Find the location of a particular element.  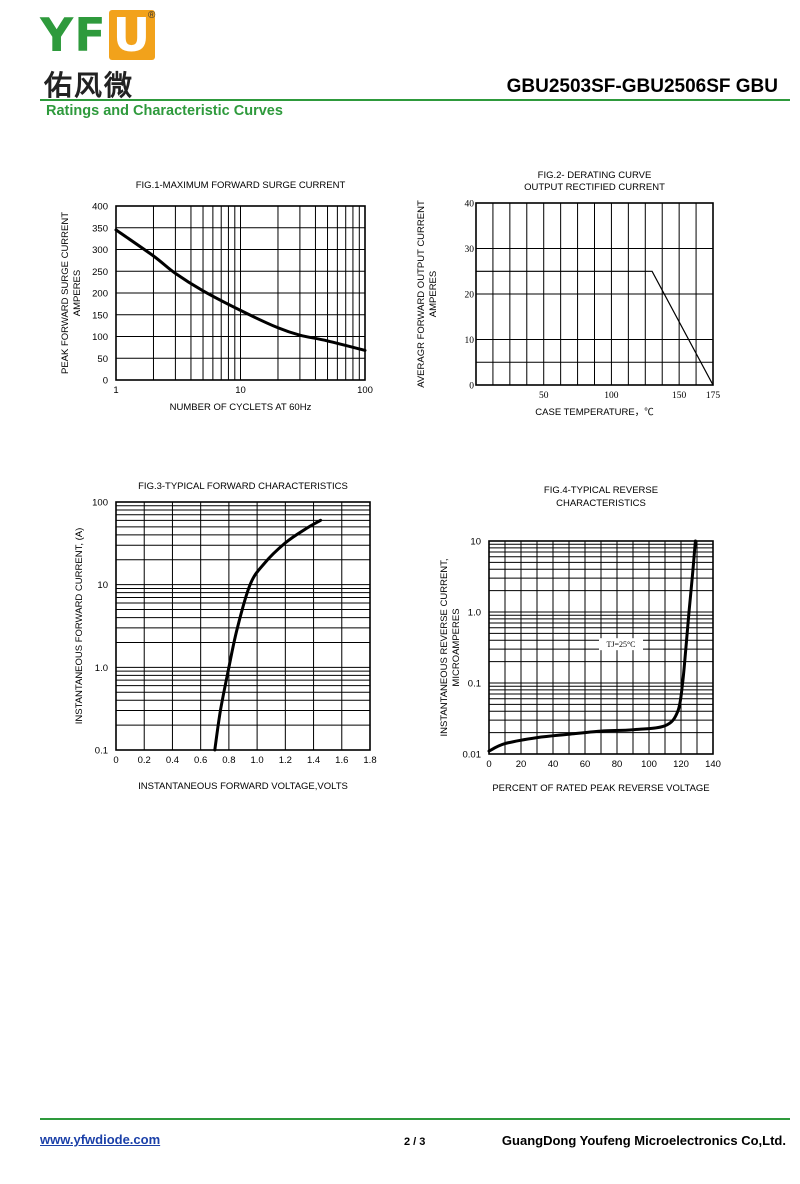

chart-title: FIG.2- DERATING CURVE is located at coordinates (595, 175).